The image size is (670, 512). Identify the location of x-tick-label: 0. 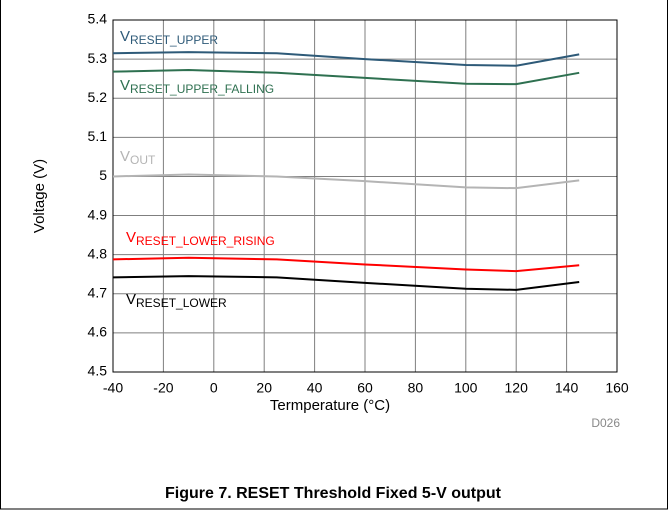
(214, 388).